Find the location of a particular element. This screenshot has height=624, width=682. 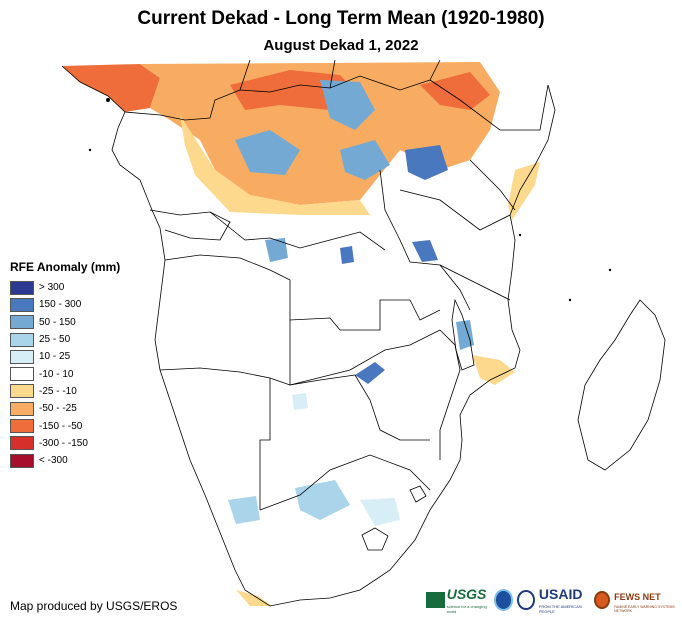

usgs-tagline: science for a changing world is located at coordinates (466, 609).